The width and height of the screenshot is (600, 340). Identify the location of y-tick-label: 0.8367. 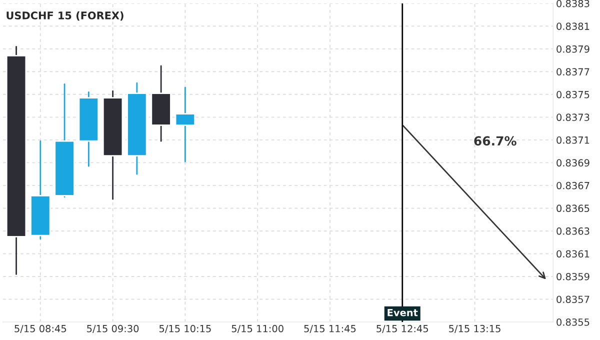
(573, 186).